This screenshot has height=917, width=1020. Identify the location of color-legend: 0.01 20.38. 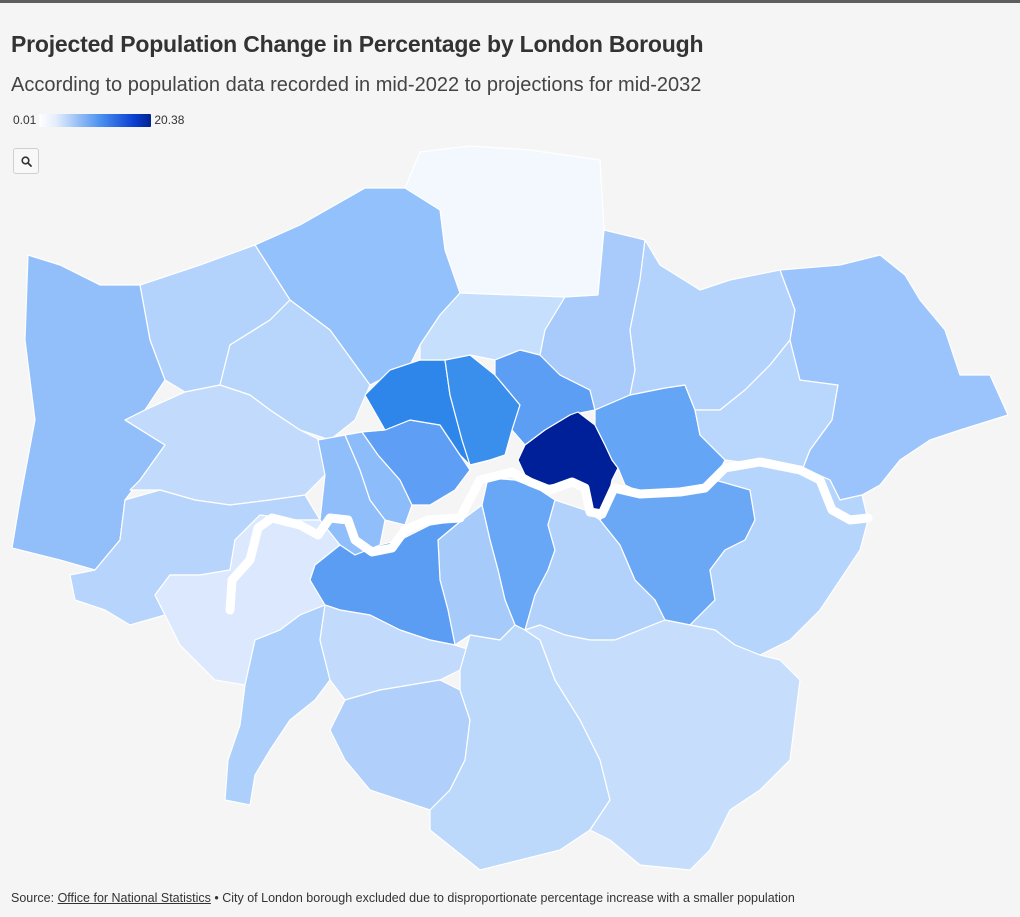
(98, 120).